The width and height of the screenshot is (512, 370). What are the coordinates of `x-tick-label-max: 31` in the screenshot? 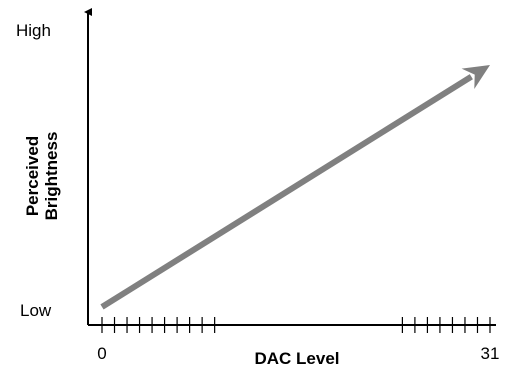 It's located at (490, 353).